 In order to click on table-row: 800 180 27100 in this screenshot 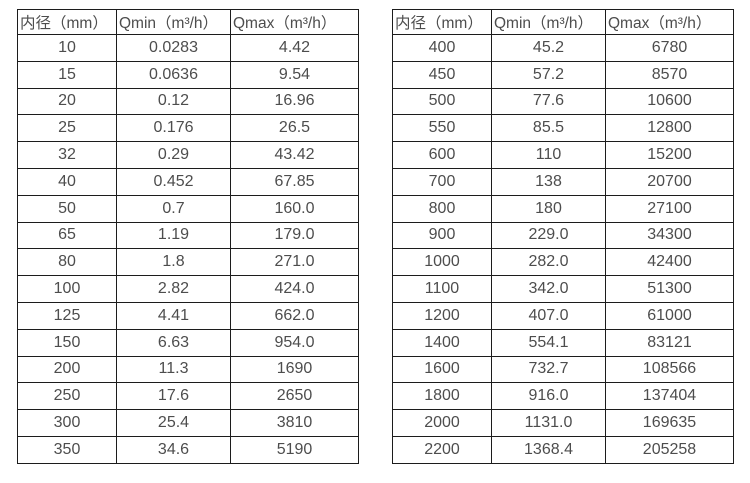, I will do `click(563, 208)`.